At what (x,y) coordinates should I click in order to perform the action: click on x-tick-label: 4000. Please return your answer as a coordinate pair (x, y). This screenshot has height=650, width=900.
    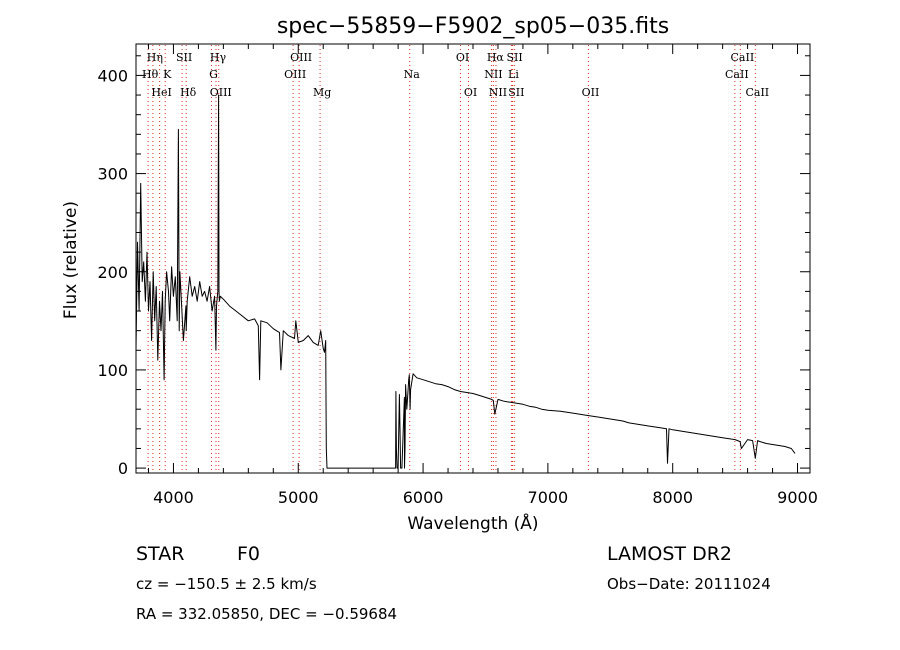
    Looking at the image, I should click on (173, 497).